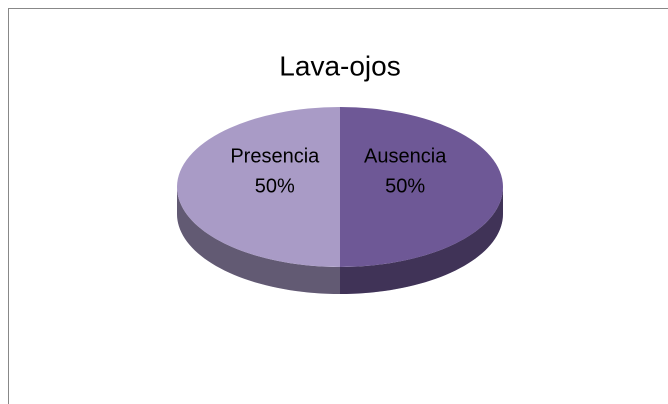 The height and width of the screenshot is (404, 668). I want to click on chart-title: Lava-ojos, so click(339, 65).